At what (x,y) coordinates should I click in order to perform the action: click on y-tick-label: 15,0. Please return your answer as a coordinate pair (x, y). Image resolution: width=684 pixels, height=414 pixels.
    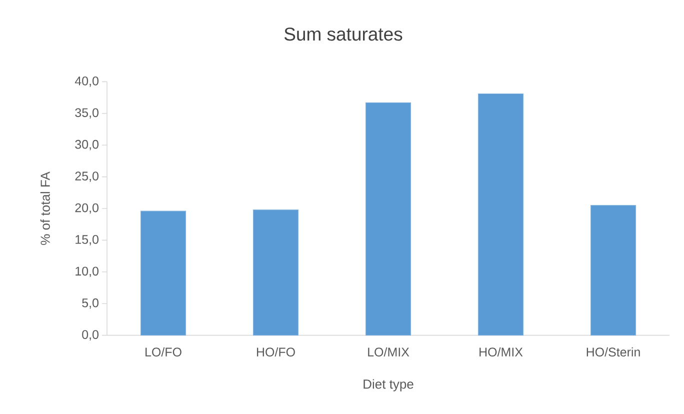
    Looking at the image, I should click on (87, 240).